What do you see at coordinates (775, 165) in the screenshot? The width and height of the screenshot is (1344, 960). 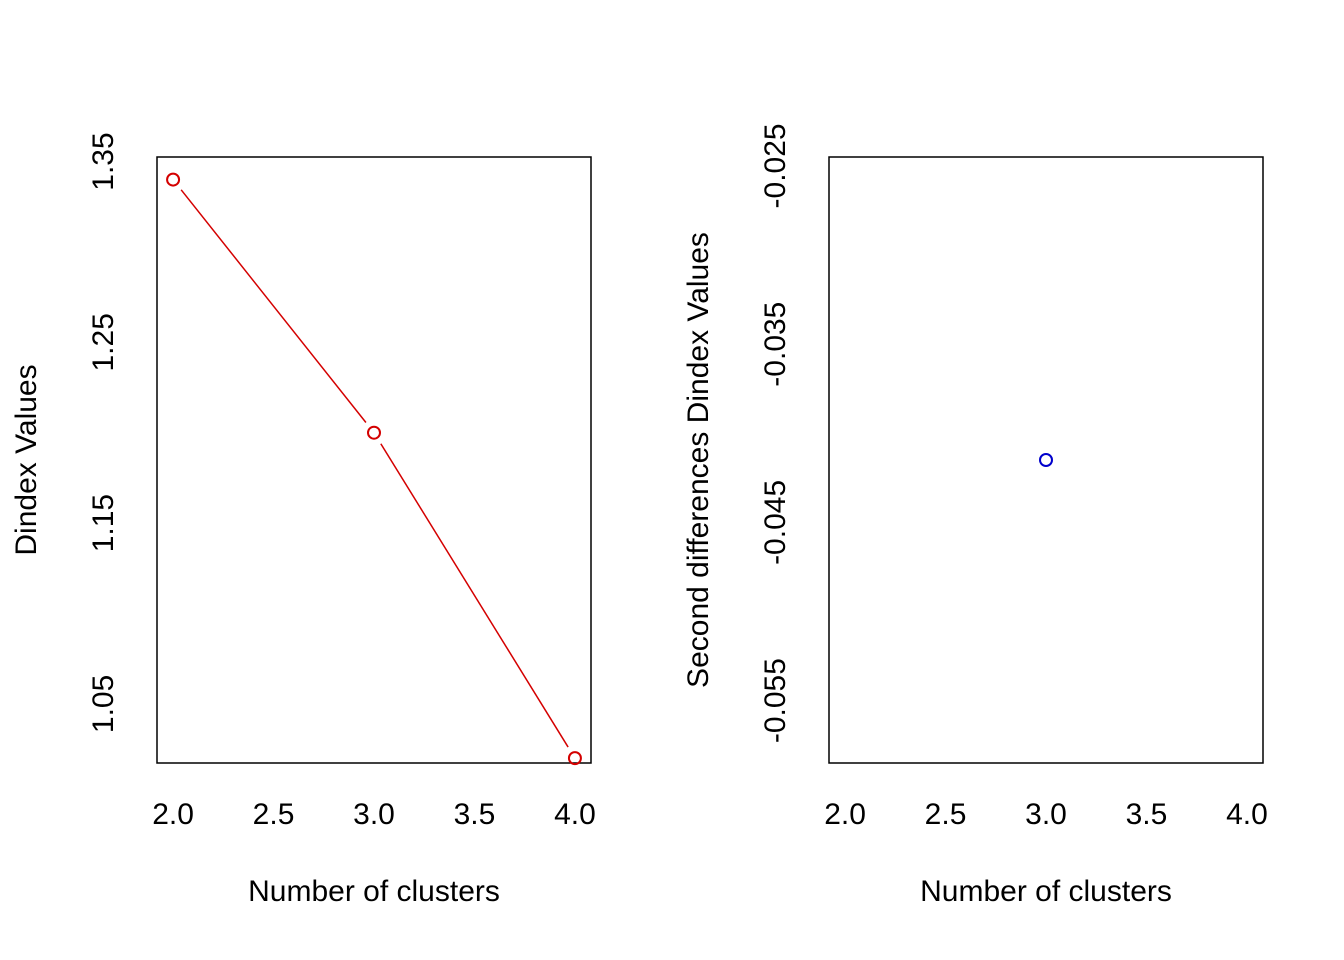 I see `y-tick-label: -0.025` at bounding box center [775, 165].